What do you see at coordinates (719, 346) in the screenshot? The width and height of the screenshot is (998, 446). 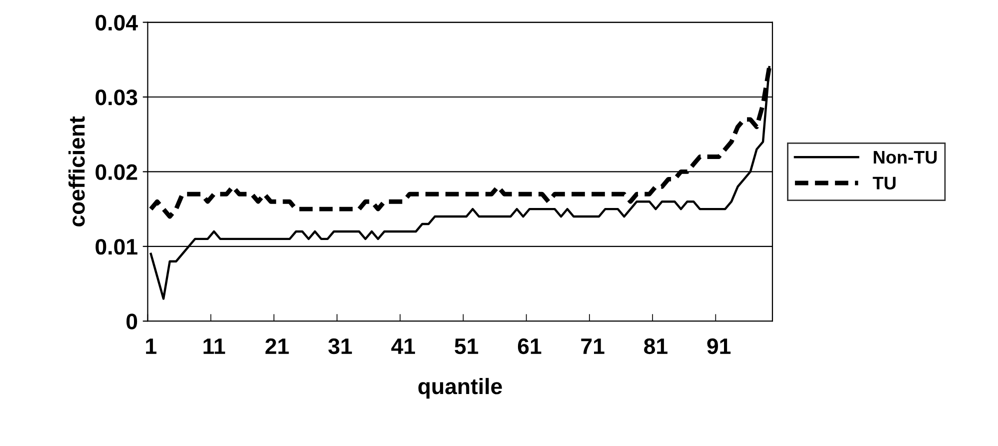 I see `x-tick-label: 91` at bounding box center [719, 346].